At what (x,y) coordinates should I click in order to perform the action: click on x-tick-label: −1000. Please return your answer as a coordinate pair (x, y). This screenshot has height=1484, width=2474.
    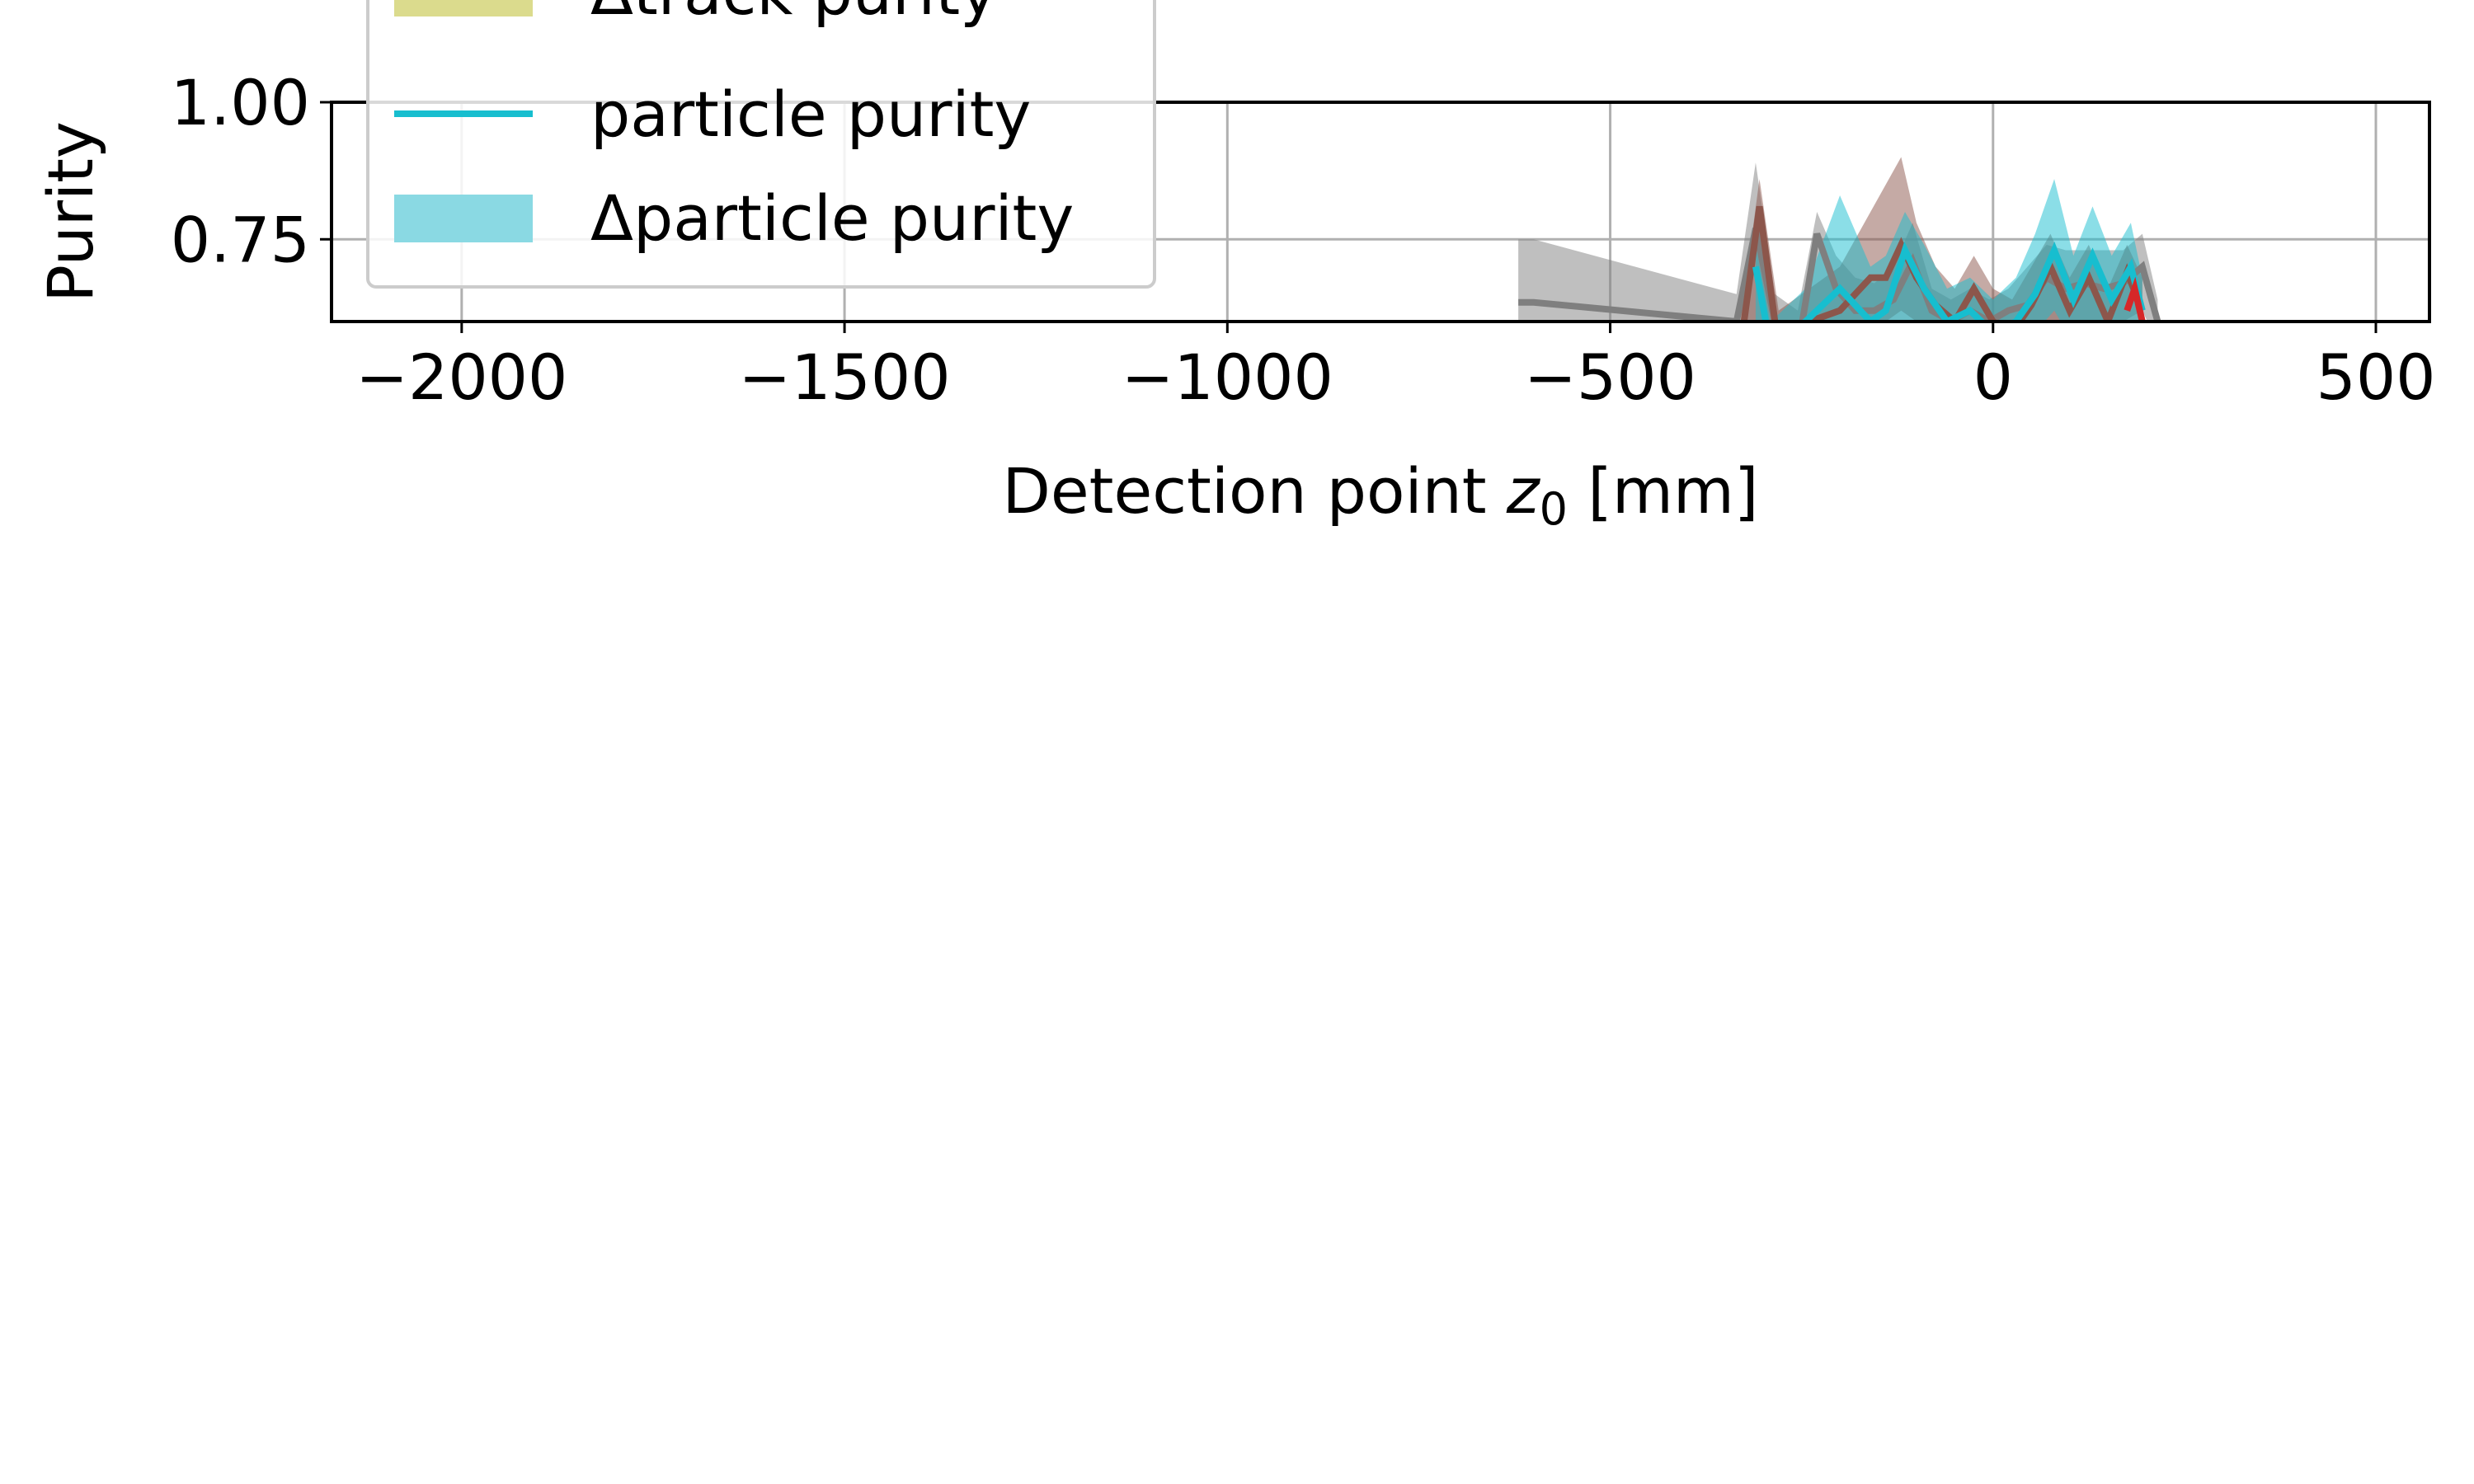
    Looking at the image, I should click on (1227, 377).